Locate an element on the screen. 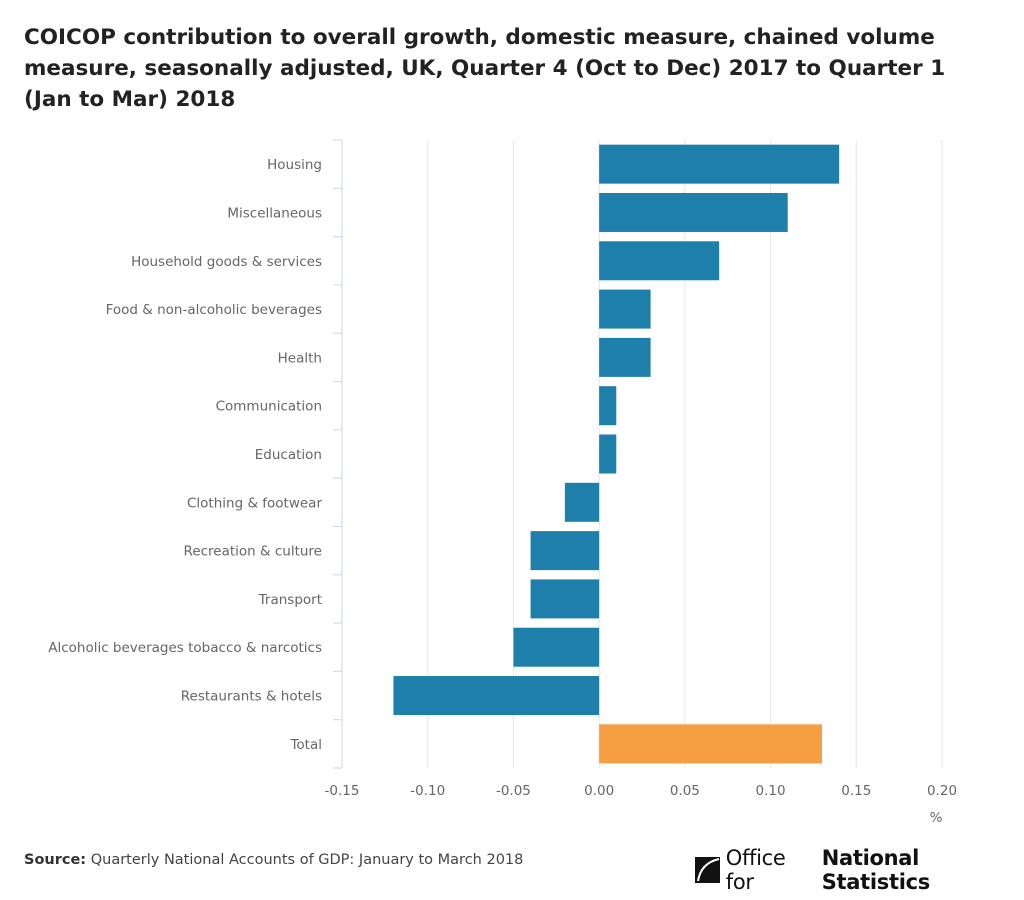 The height and width of the screenshot is (900, 1024). bar-housing is located at coordinates (719, 164).